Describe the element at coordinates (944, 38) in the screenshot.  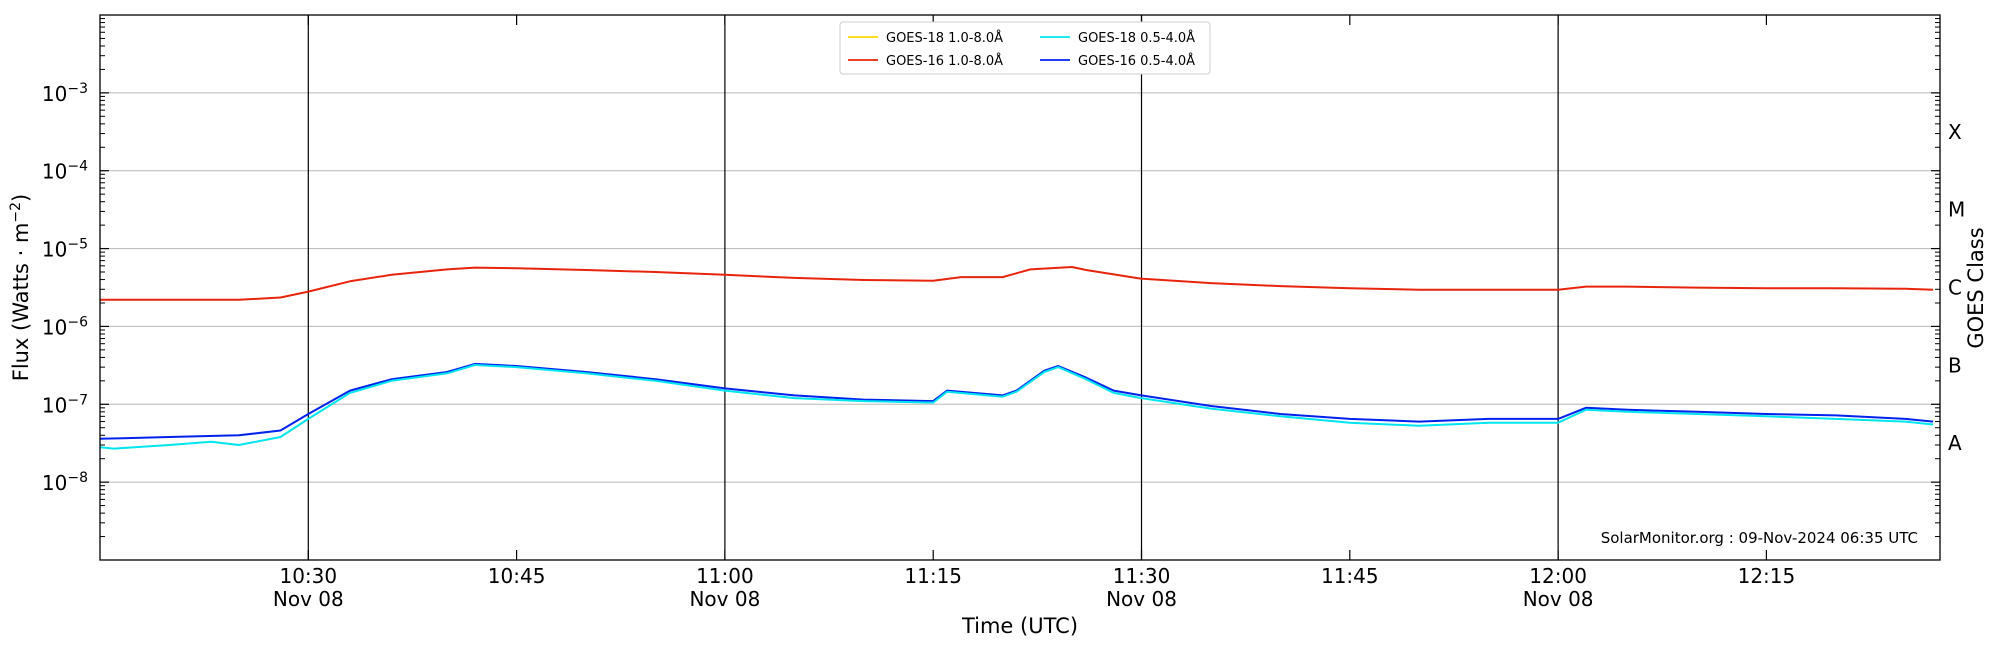
I see `legend-label: GOES-18 1.0-8.0Å` at that location.